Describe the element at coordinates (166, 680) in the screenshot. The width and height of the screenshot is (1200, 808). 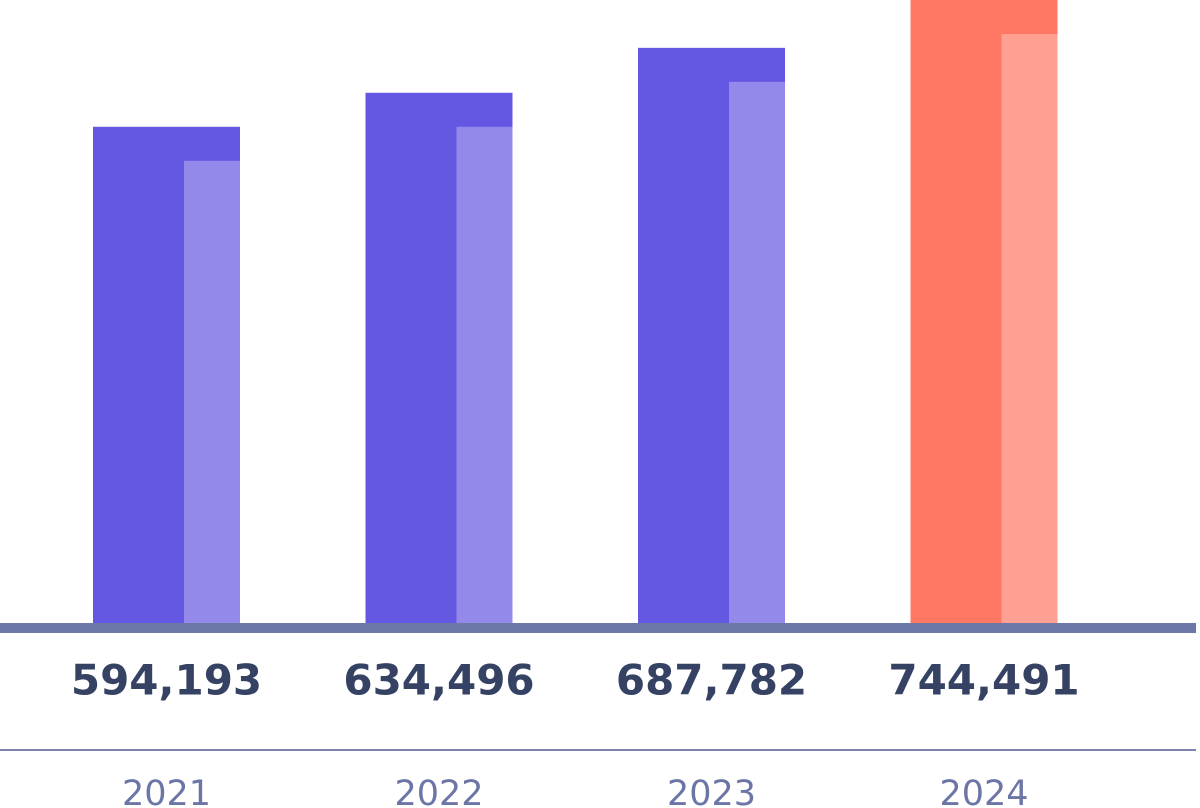
I see `value-label: 594,193` at that location.